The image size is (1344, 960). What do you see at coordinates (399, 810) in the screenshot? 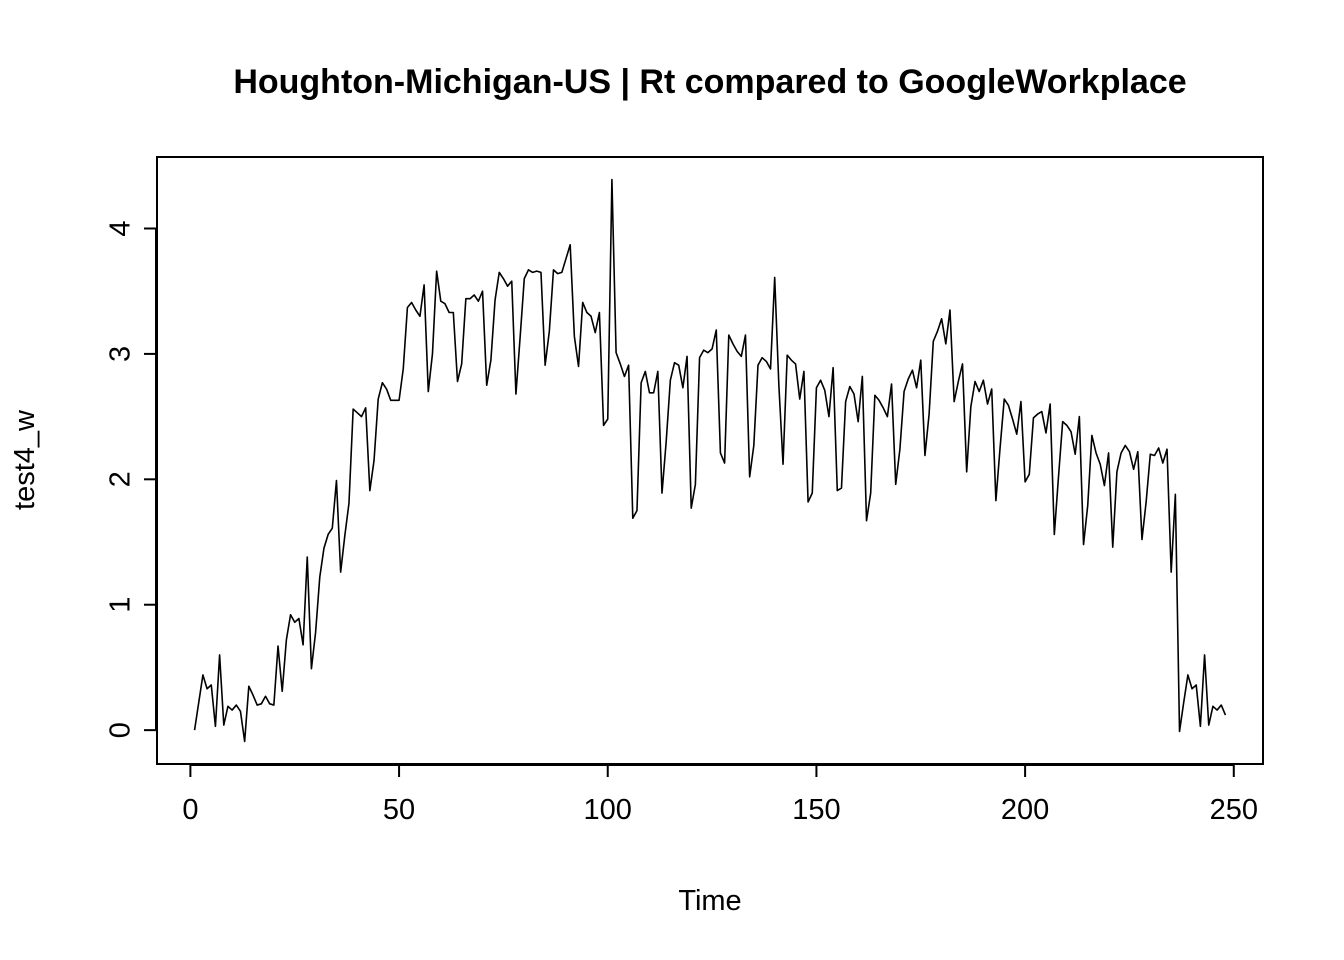
I see `x-tick-label: 50` at bounding box center [399, 810].